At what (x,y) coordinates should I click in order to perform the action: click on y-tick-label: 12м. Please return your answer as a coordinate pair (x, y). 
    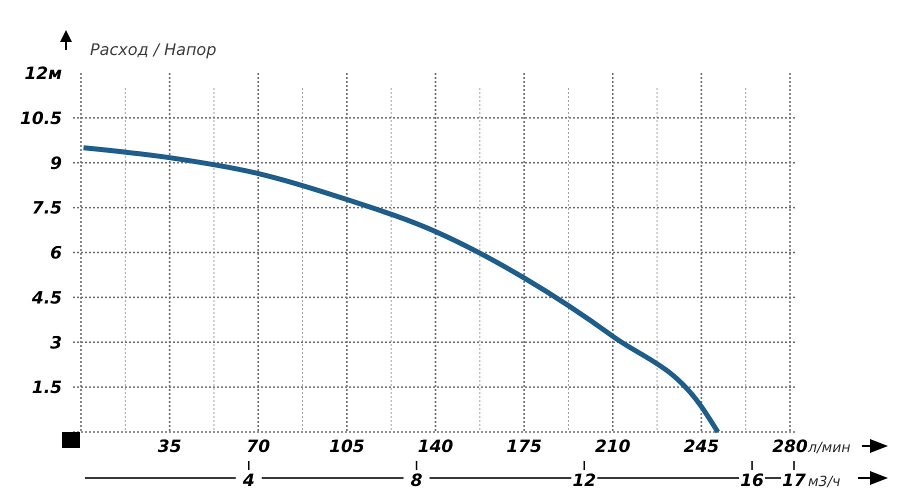
    Looking at the image, I should click on (43, 74).